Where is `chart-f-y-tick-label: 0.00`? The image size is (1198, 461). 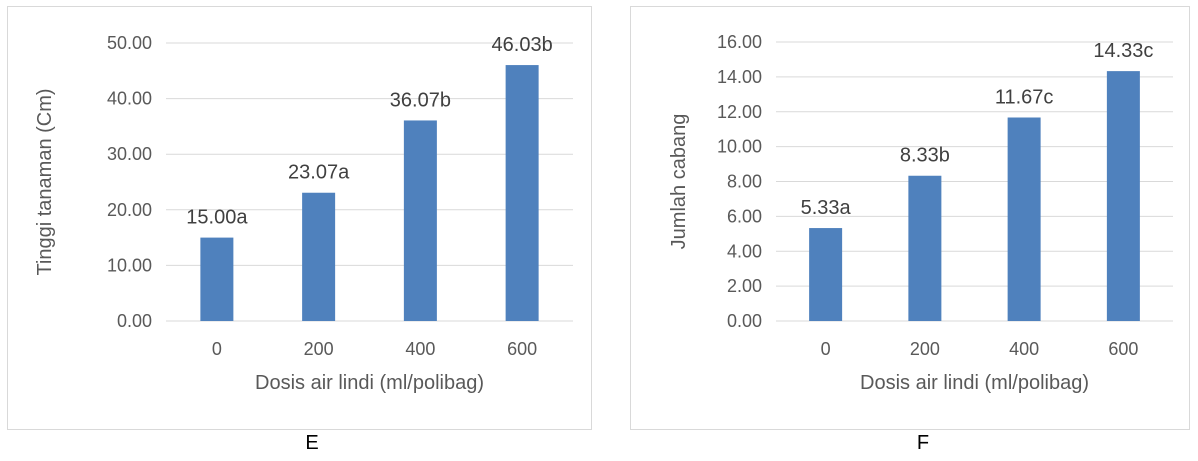 chart-f-y-tick-label: 0.00 is located at coordinates (744, 321).